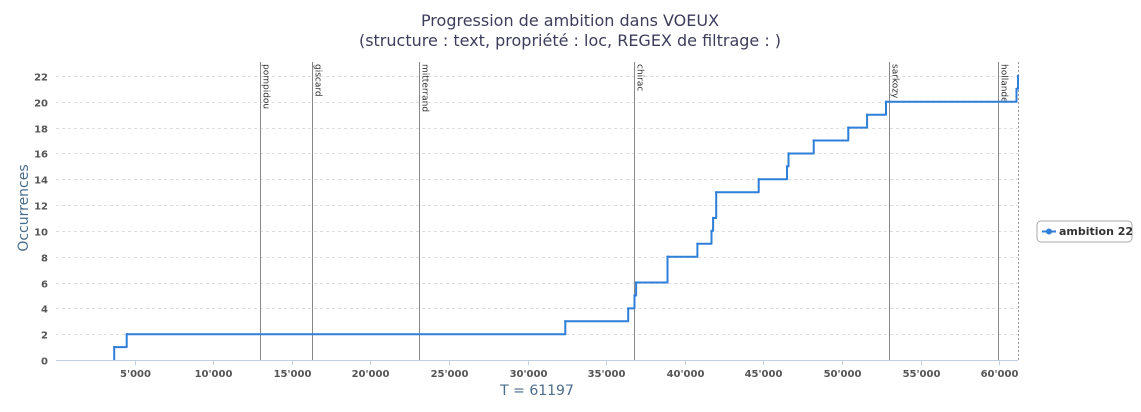 This screenshot has width=1141, height=412. I want to click on y-axis-ticks: 0 2 4 6 8 10 12 14 16 18 20 22, so click(41, 220).